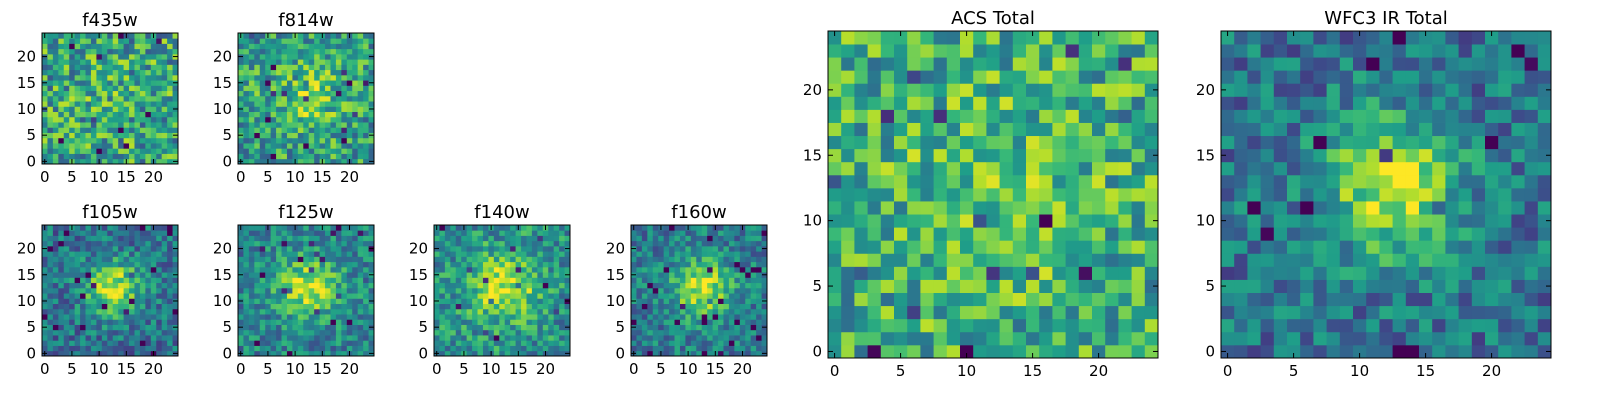  I want to click on y-tick-label: 0, so click(227, 353).